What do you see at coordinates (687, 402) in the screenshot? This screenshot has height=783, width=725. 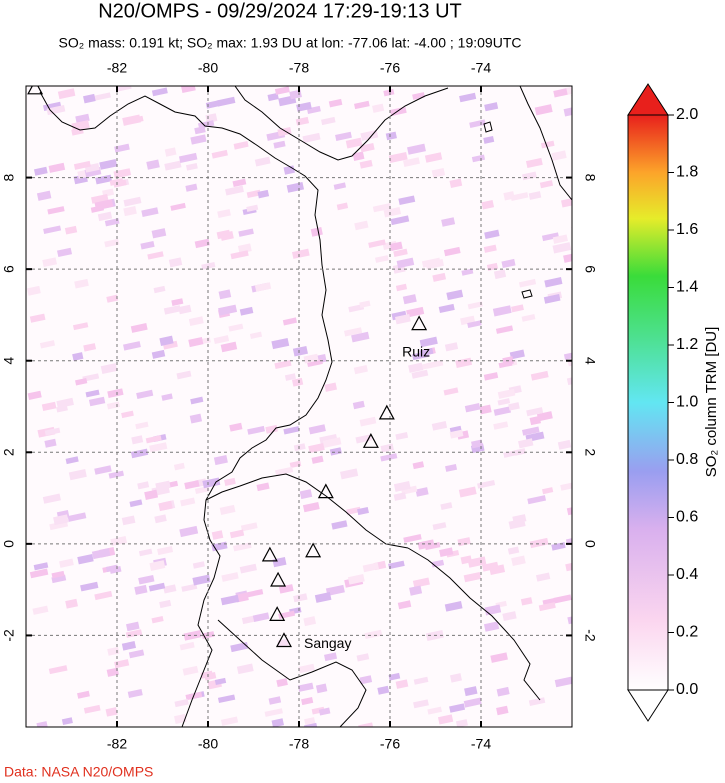 I see `colorbar-tick-label: 1.0` at bounding box center [687, 402].